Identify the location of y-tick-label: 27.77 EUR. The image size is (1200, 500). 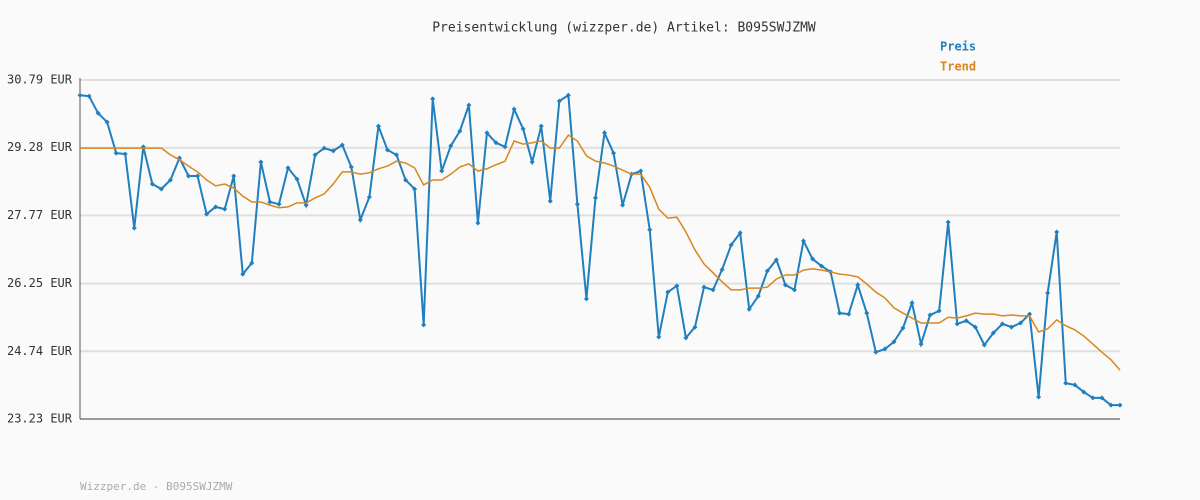
(40, 215).